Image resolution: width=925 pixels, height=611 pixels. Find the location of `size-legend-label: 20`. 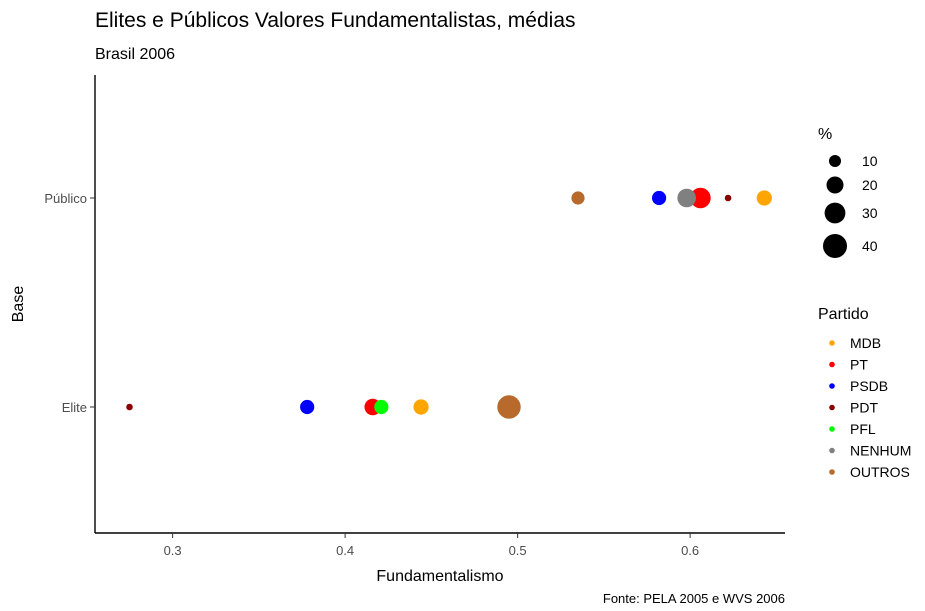

size-legend-label: 20 is located at coordinates (870, 185).